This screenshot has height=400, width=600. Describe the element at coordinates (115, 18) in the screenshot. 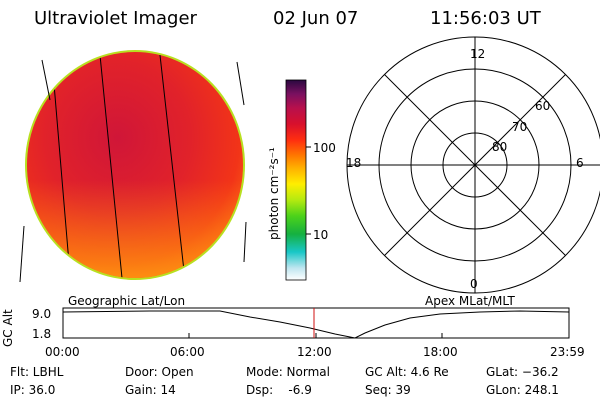

I see `instrument-title: Ultraviolet Imager` at that location.